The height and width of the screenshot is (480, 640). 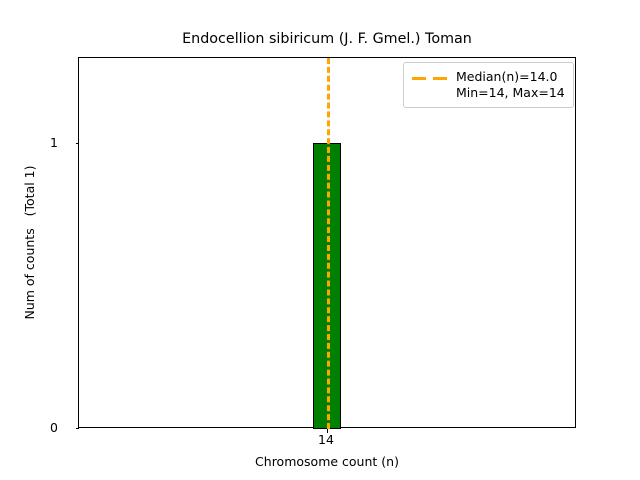 What do you see at coordinates (510, 92) in the screenshot?
I see `legend-label-minmax: Min=14, Max=14` at bounding box center [510, 92].